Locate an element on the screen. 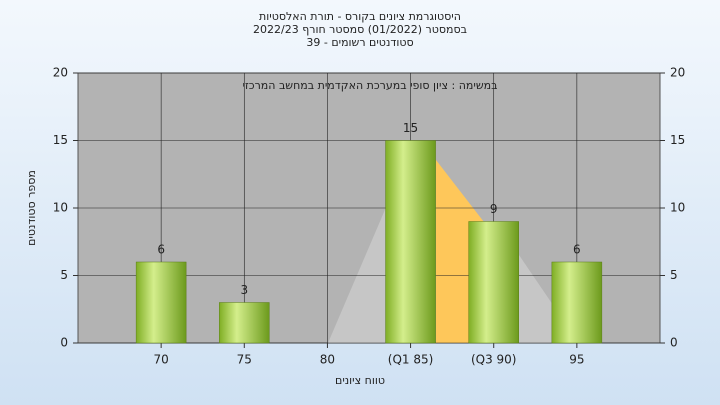 Image resolution: width=720 pixels, height=405 pixels. x-axis-label: טווח ציונים is located at coordinates (360, 380).